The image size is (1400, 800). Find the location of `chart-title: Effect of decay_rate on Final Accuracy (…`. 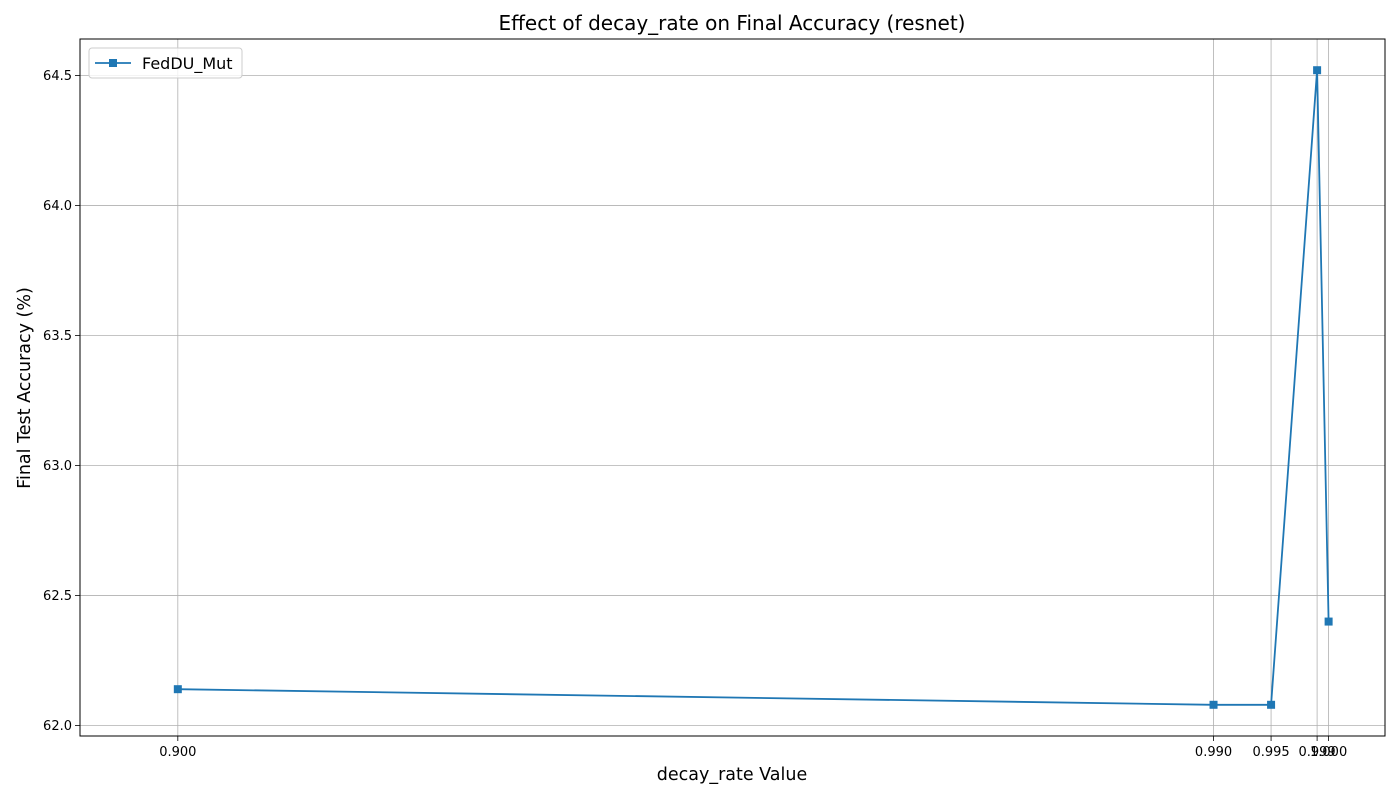

chart-title: Effect of decay_rate on Final Accuracy (… is located at coordinates (732, 23).